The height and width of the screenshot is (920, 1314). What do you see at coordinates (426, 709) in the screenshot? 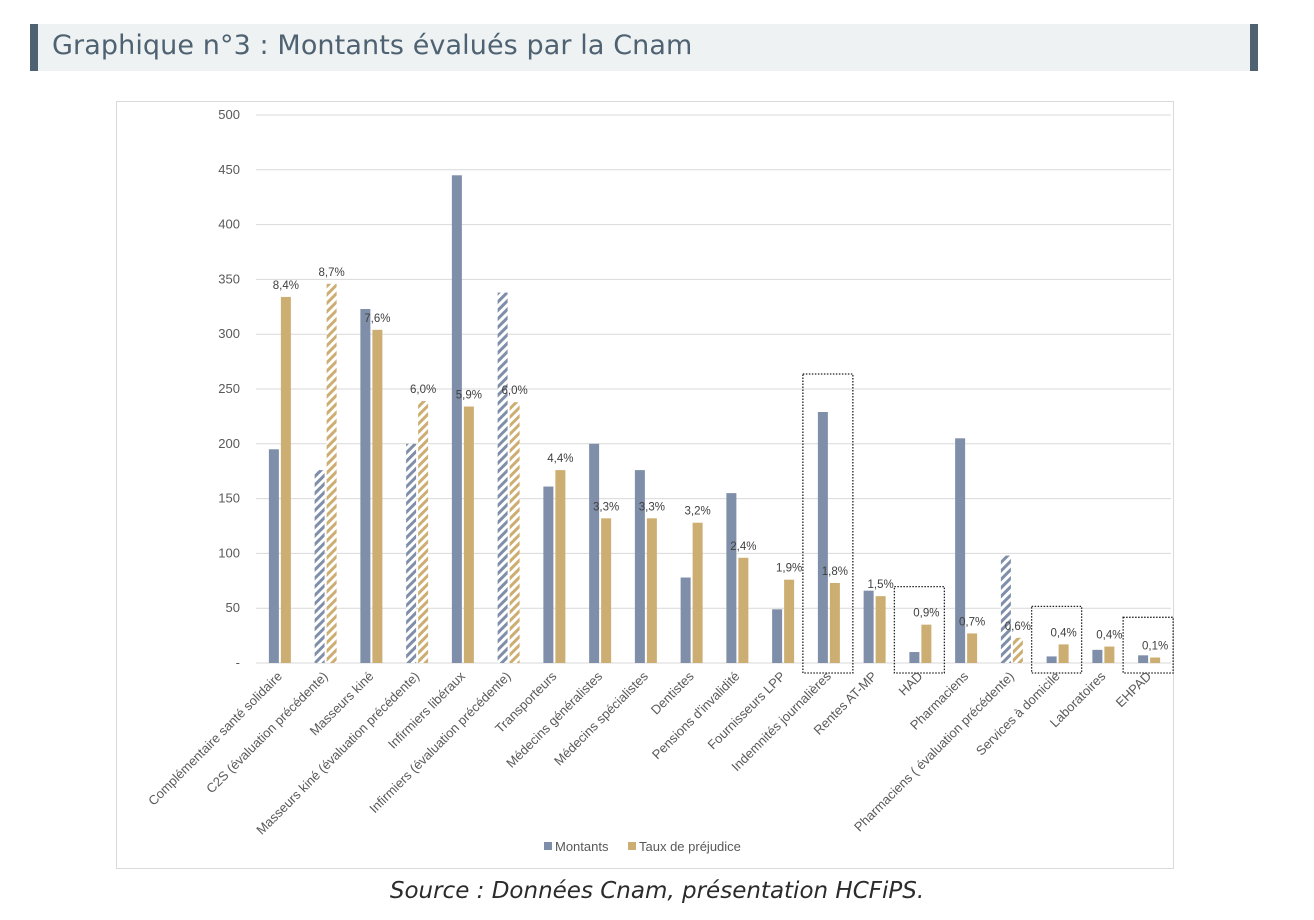
I see `x-tick-label: Infirmiers libéraux` at bounding box center [426, 709].